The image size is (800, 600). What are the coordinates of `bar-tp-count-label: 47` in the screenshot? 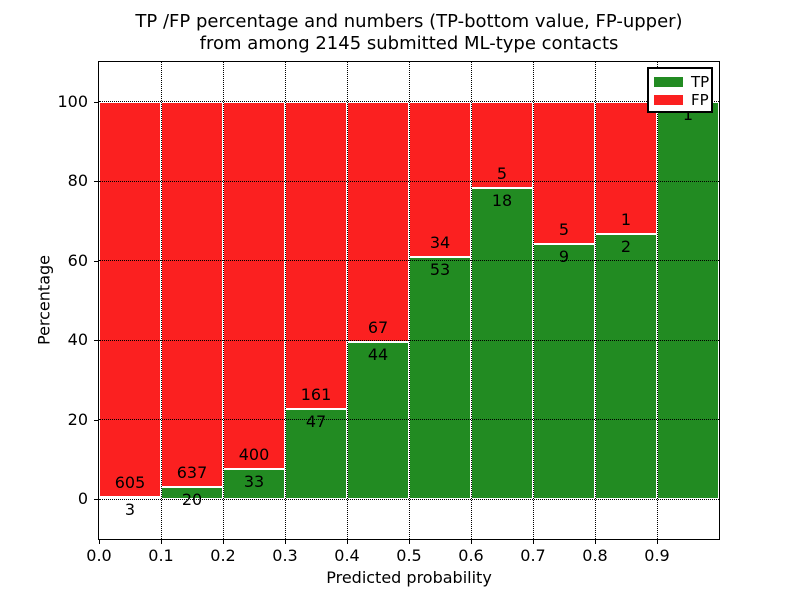 It's located at (316, 422).